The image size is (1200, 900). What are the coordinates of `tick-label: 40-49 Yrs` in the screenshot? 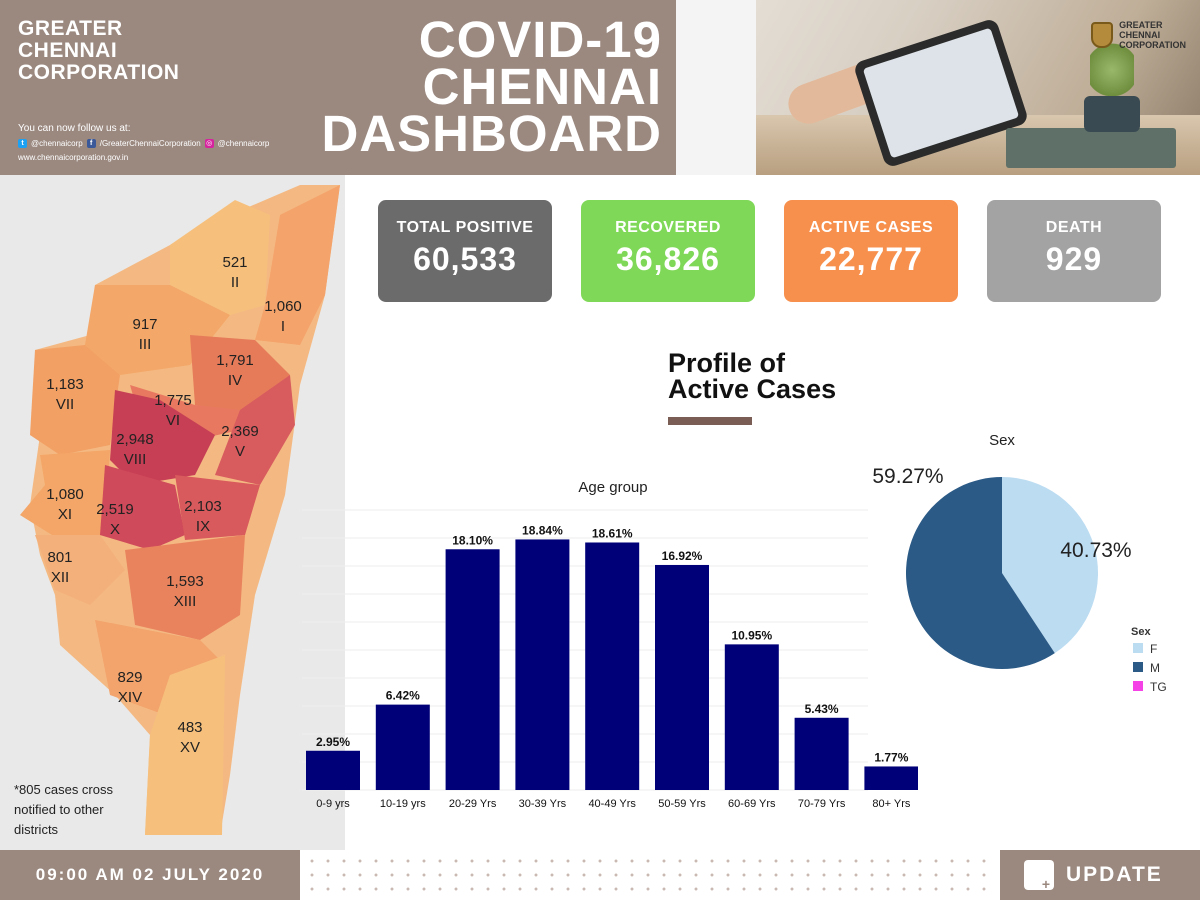 It's located at (612, 804).